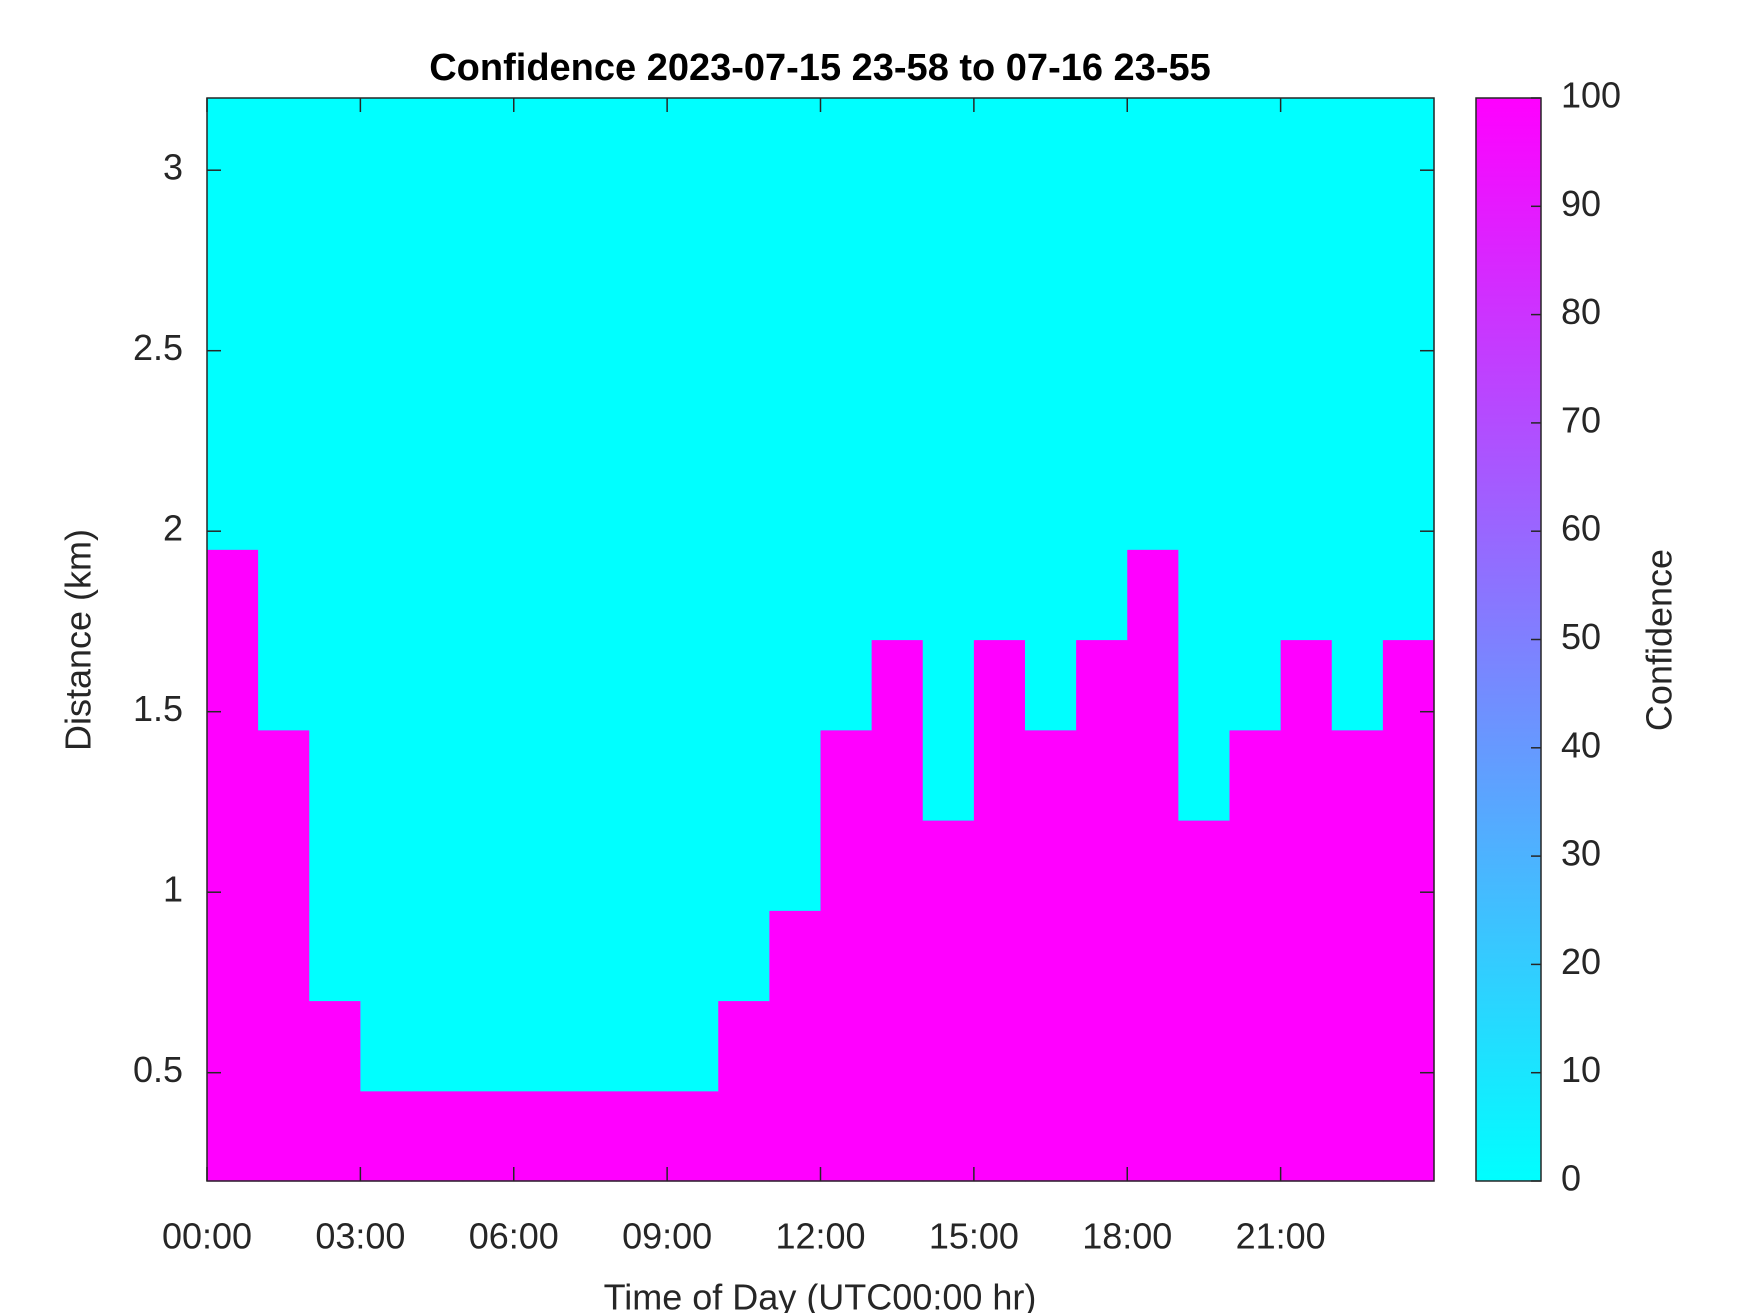 The width and height of the screenshot is (1750, 1313). I want to click on y-axis-label: Distance (km), so click(78, 640).